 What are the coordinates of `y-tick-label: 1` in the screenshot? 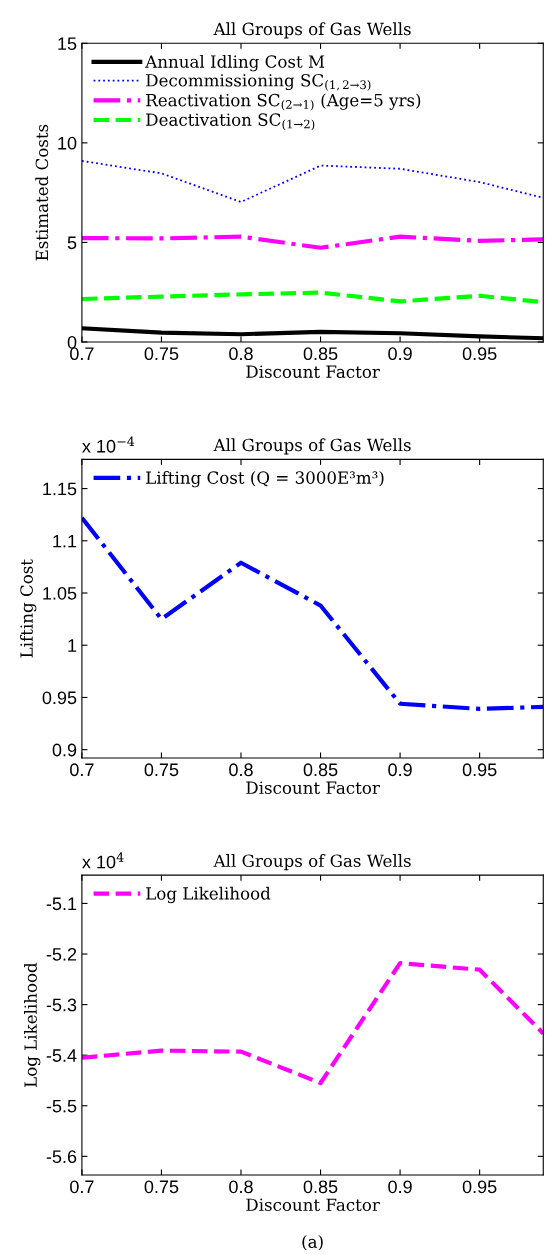 It's located at (72, 645).